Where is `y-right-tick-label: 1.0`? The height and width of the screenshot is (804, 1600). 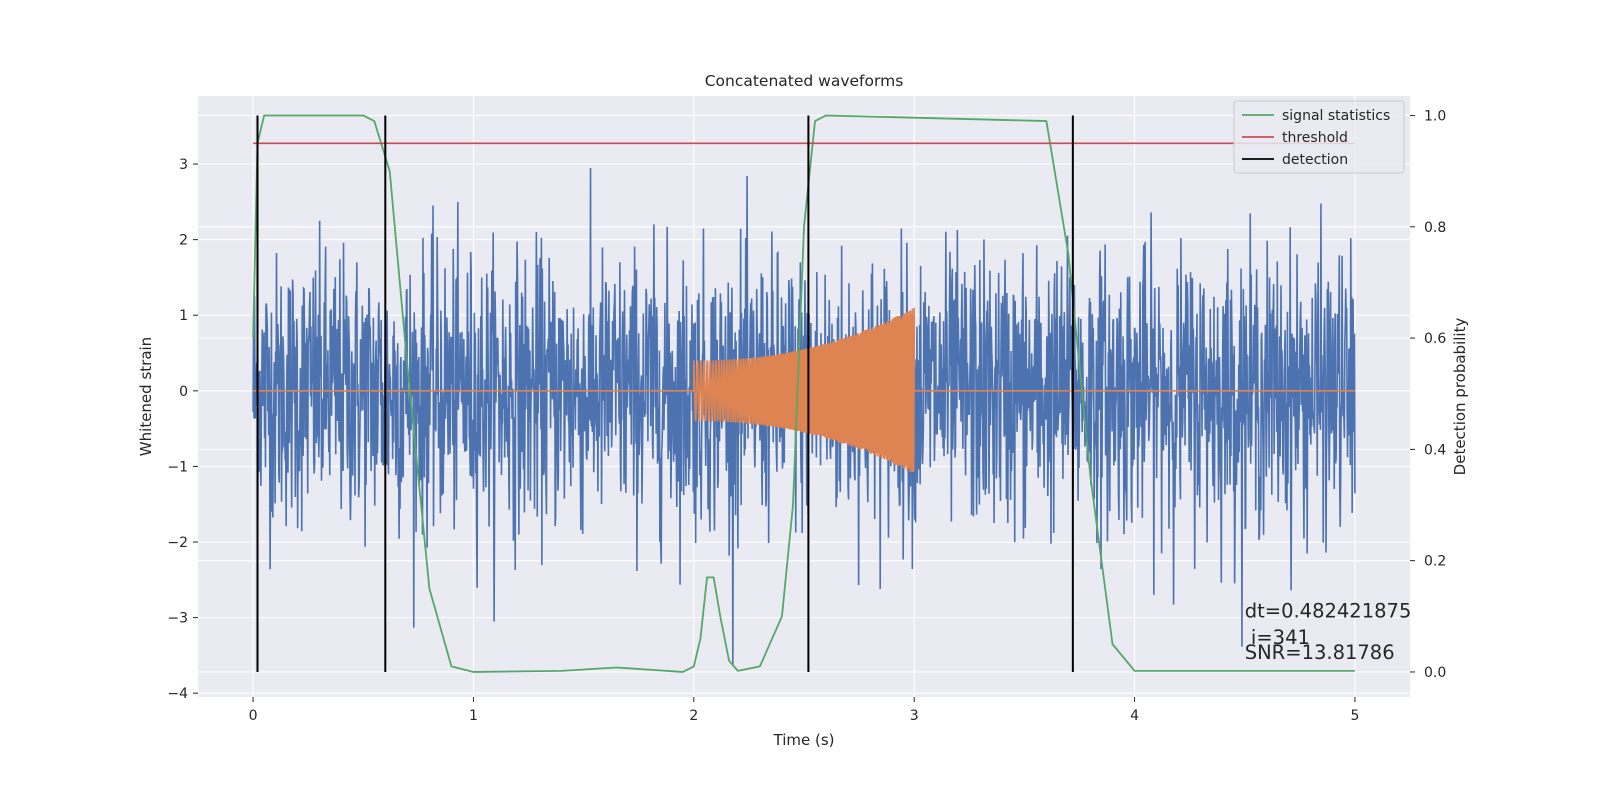
y-right-tick-label: 1.0 is located at coordinates (1435, 116).